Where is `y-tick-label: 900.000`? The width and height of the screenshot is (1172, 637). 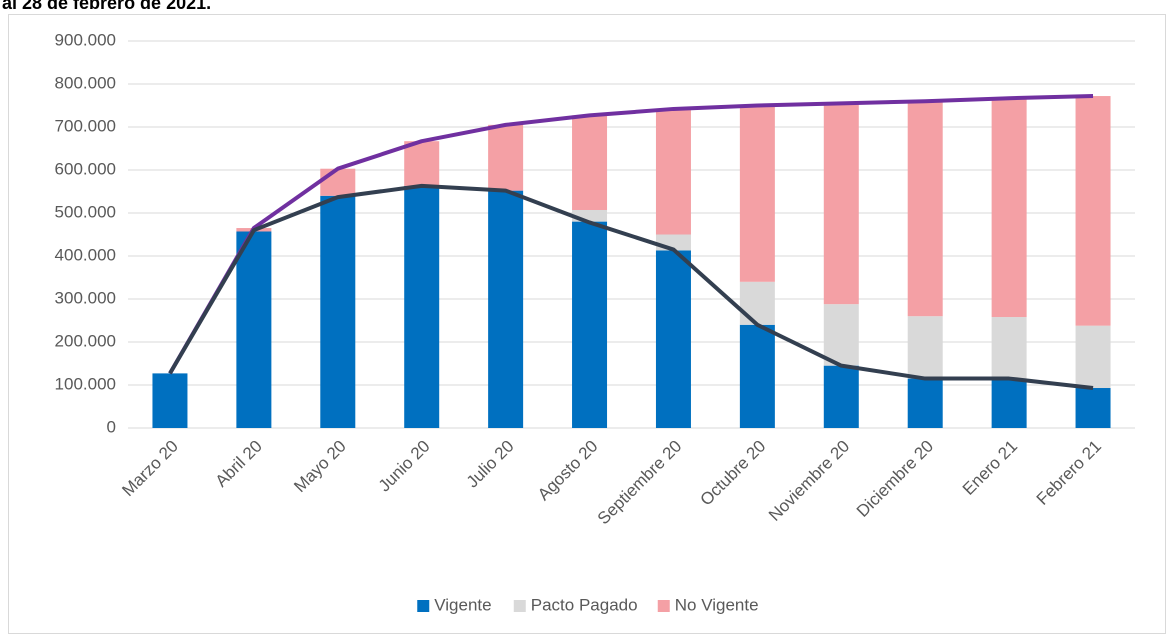 y-tick-label: 900.000 is located at coordinates (85, 39).